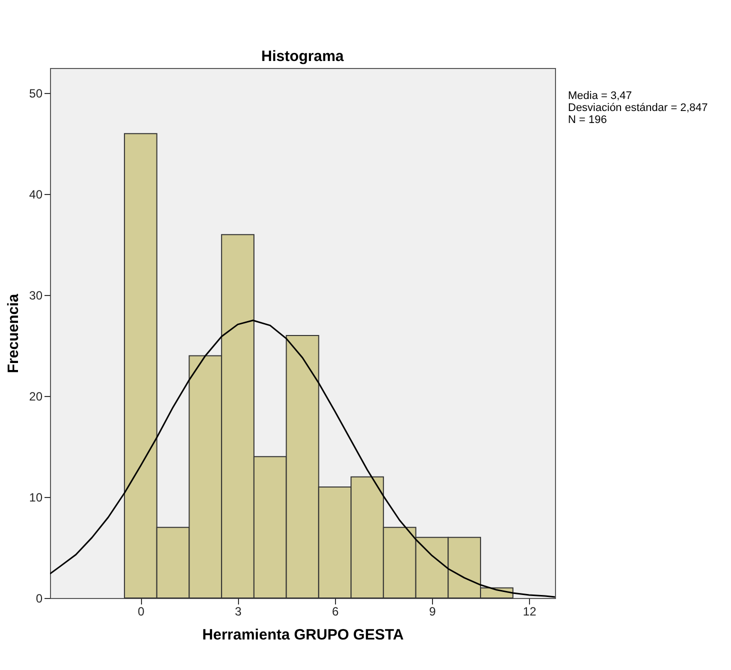 The image size is (731, 670). Describe the element at coordinates (39, 599) in the screenshot. I see `y-tick-label: 0` at that location.